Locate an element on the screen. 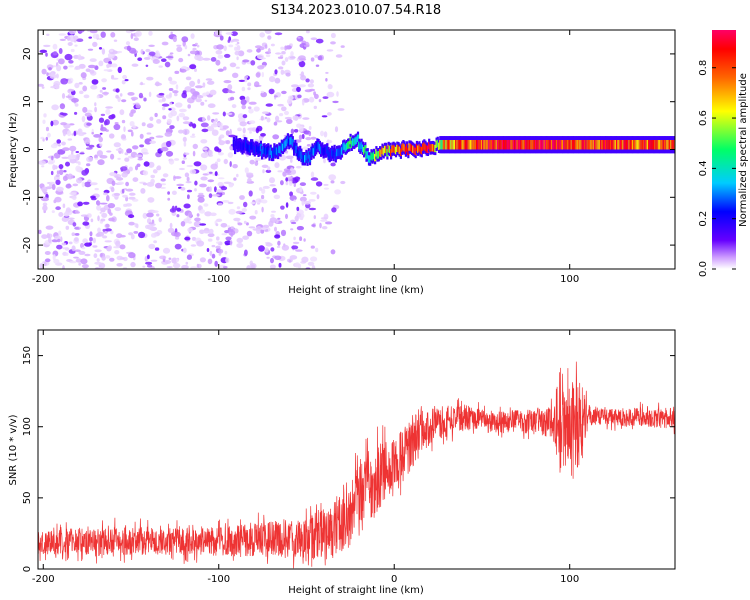  spectrogram-y-tick-label: 0 is located at coordinates (27, 149).